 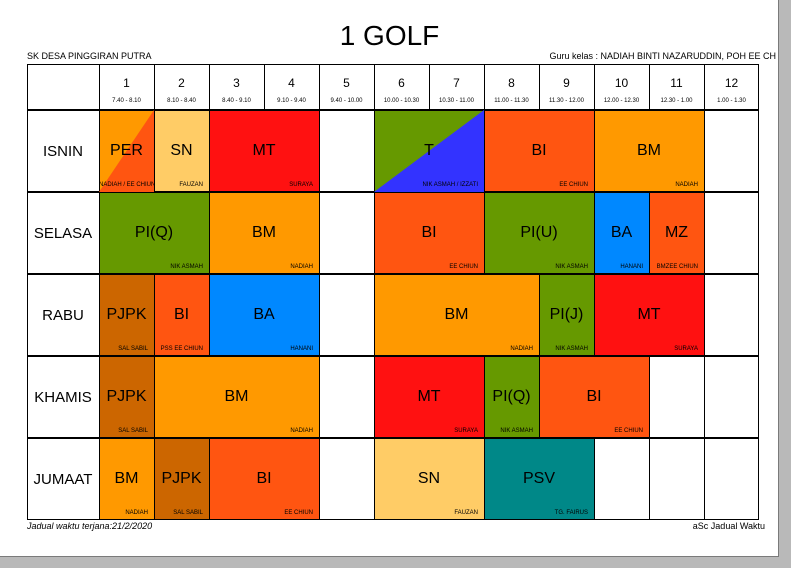 I want to click on period-time: 7.40 - 8.10, so click(x=126, y=101).